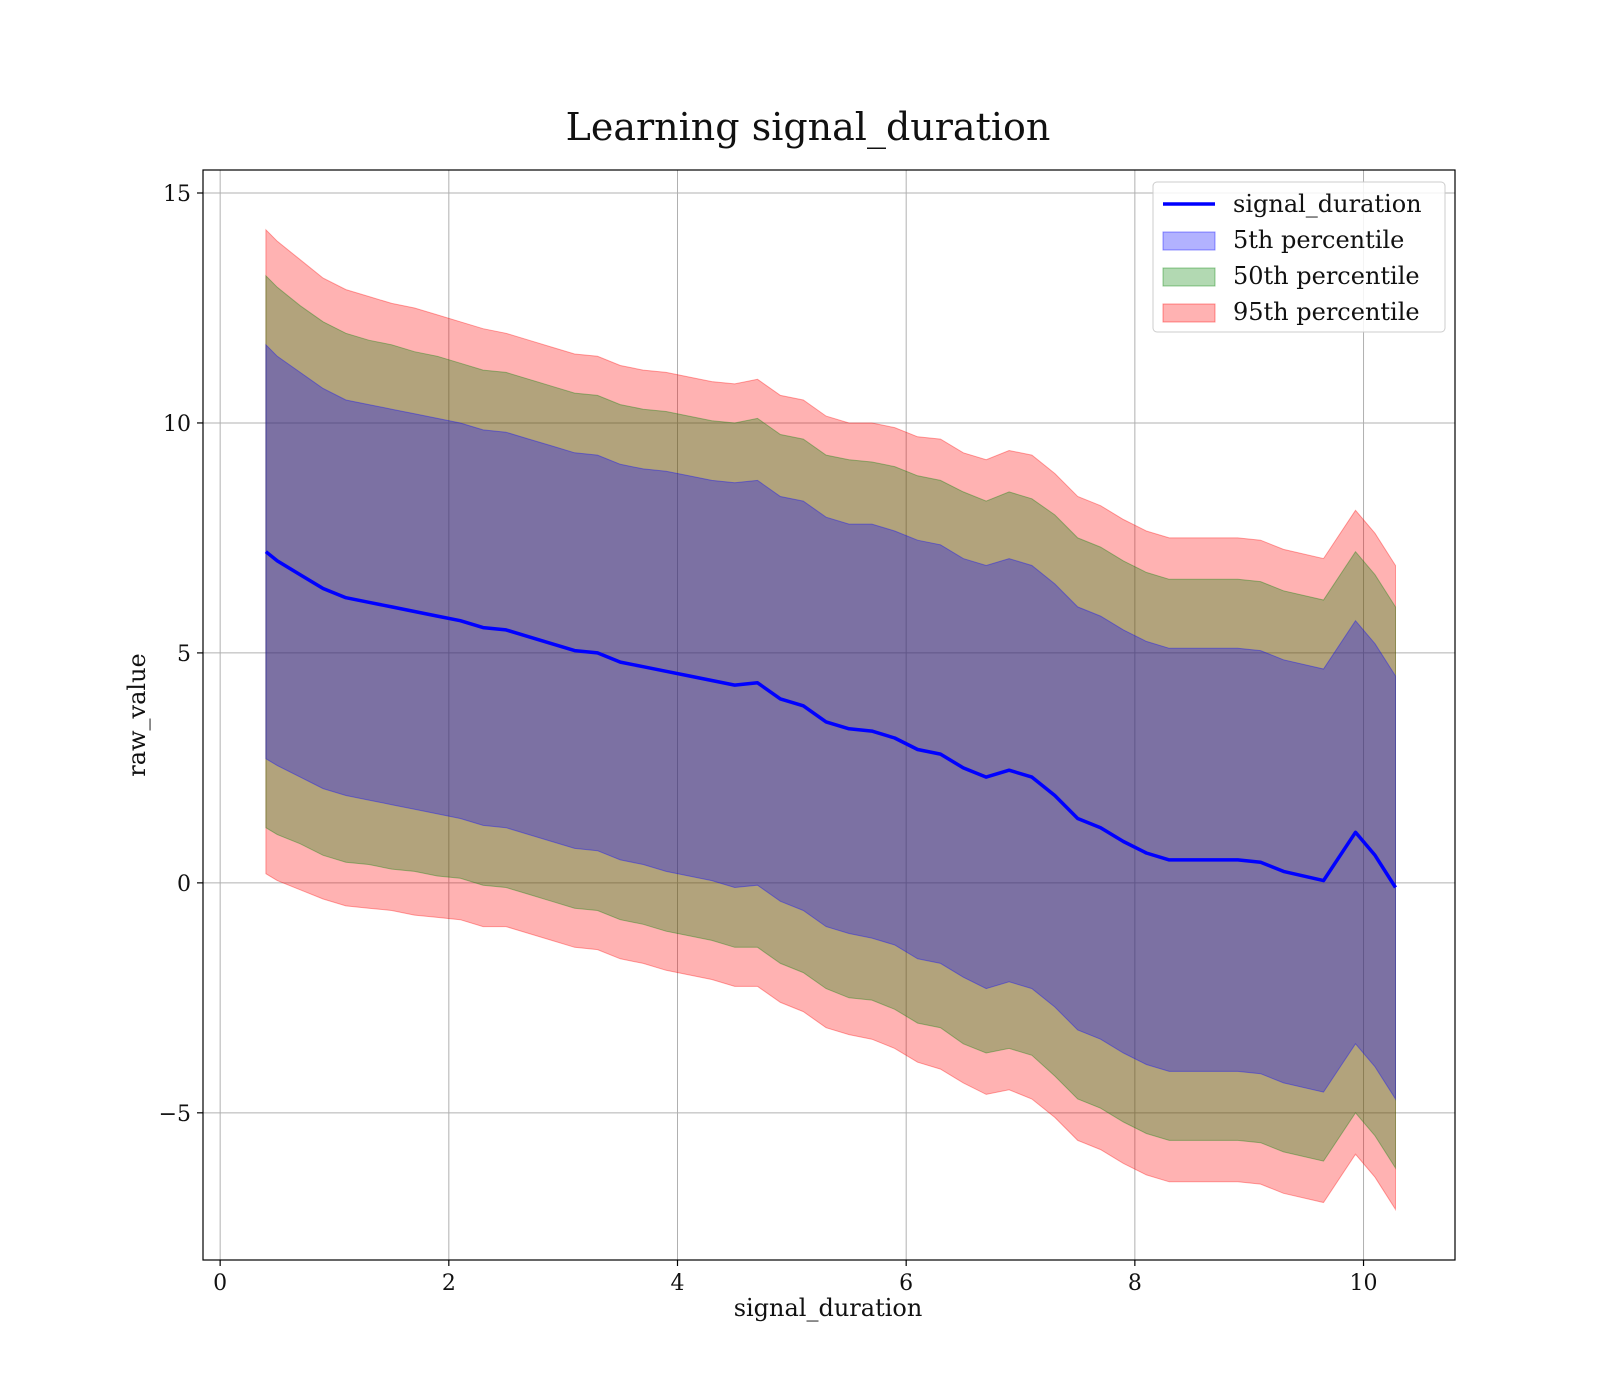  What do you see at coordinates (175, 1114) in the screenshot?
I see `y-tick-label: −5` at bounding box center [175, 1114].